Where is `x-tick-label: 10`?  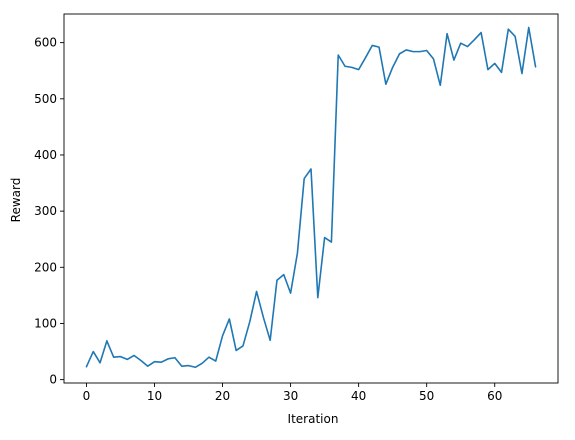
x-tick-label: 10 is located at coordinates (154, 396).